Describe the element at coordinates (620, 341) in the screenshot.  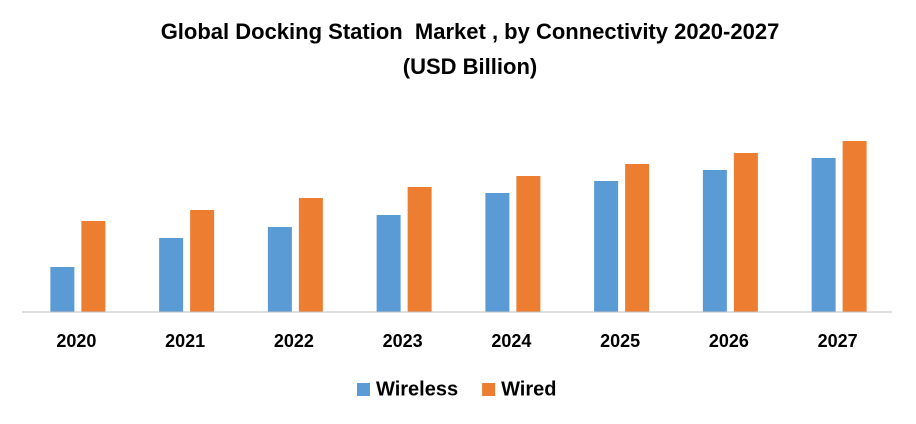
I see `x-tick-label: 2025` at that location.